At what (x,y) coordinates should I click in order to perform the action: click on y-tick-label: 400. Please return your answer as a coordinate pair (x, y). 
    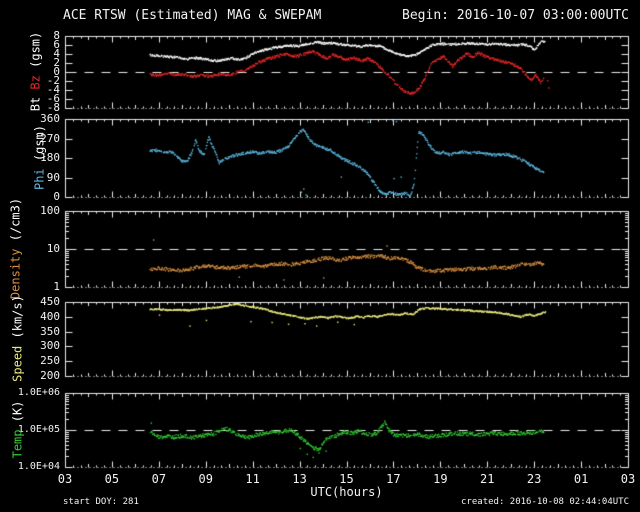
    Looking at the image, I should click on (50, 316).